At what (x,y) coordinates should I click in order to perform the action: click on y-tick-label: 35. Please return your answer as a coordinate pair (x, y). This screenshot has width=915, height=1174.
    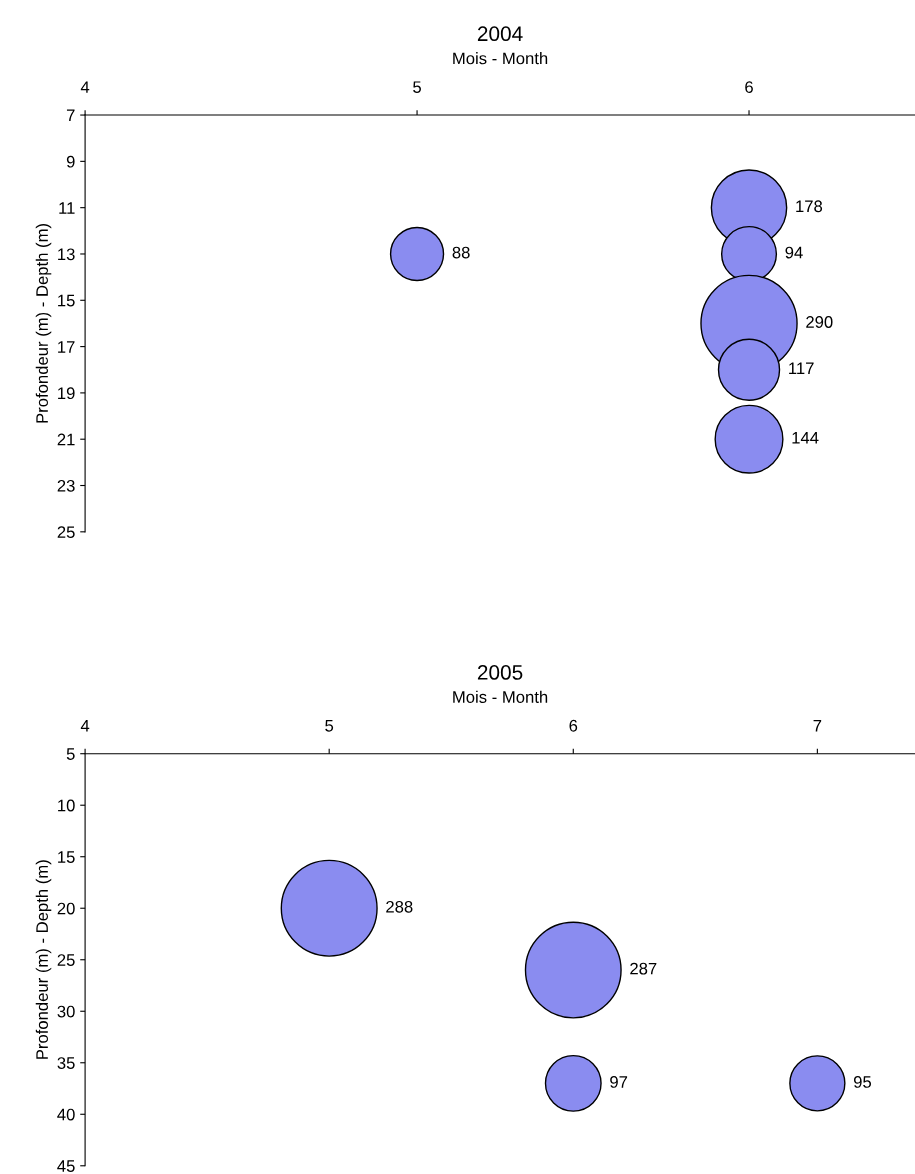
    Looking at the image, I should click on (66, 1063).